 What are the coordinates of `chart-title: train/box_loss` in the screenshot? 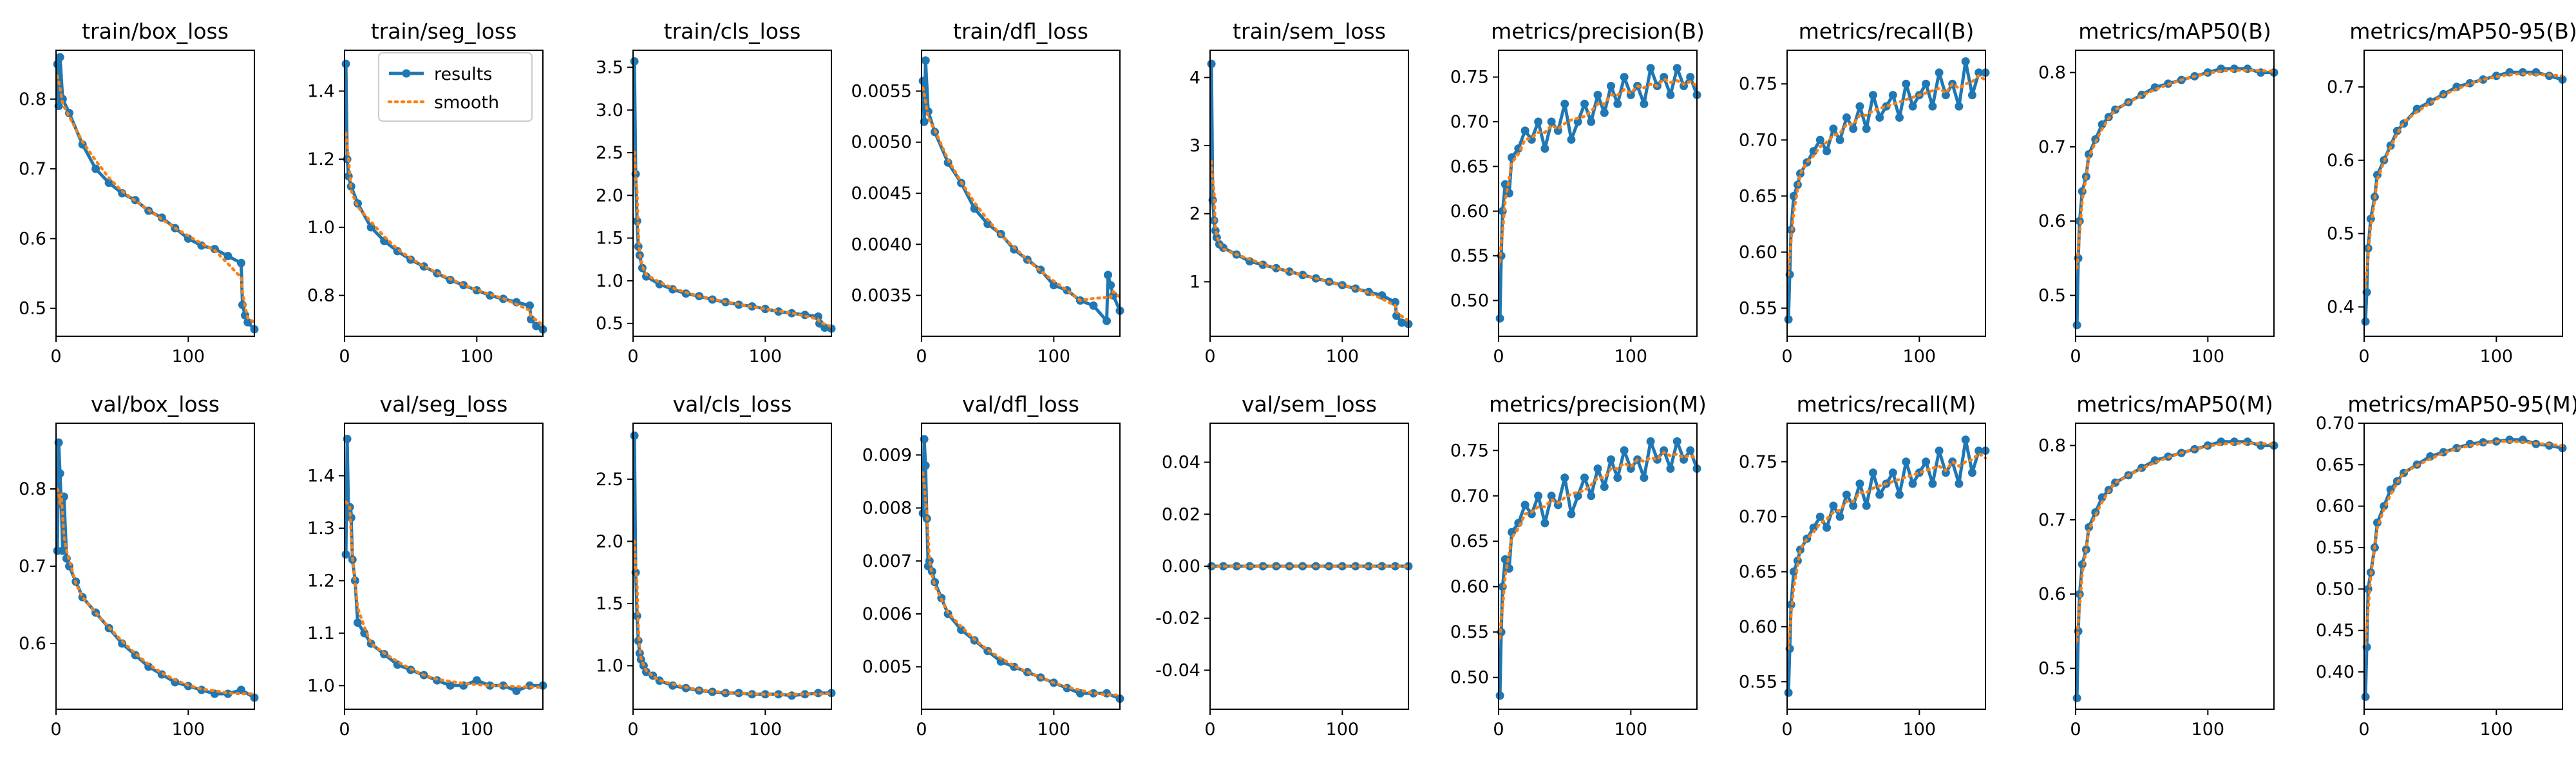 It's located at (155, 31).